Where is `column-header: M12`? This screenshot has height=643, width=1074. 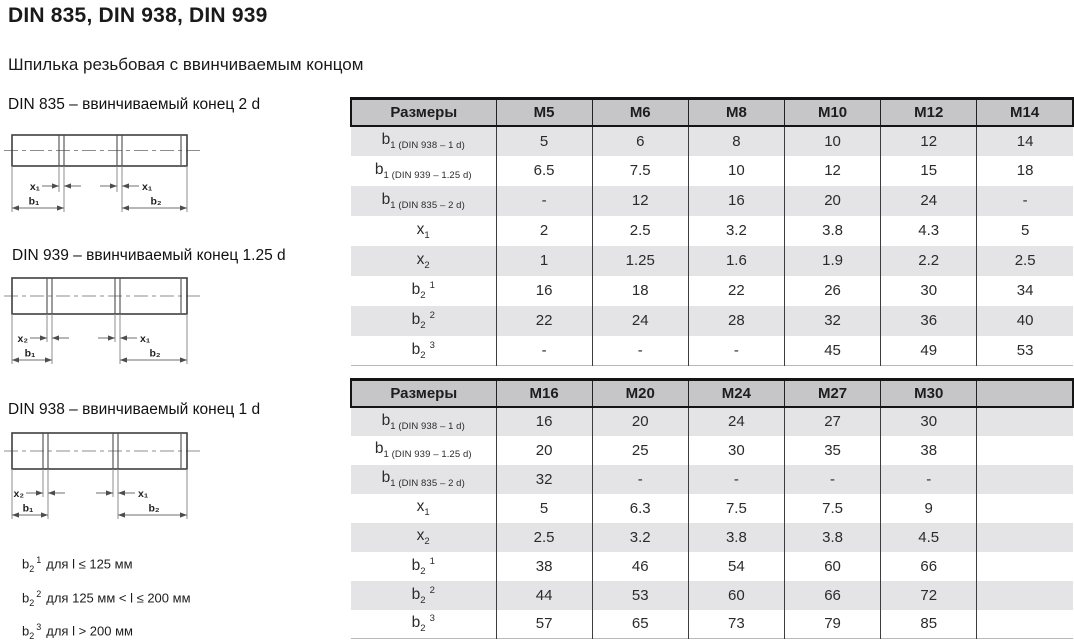
column-header: M12 is located at coordinates (928, 112).